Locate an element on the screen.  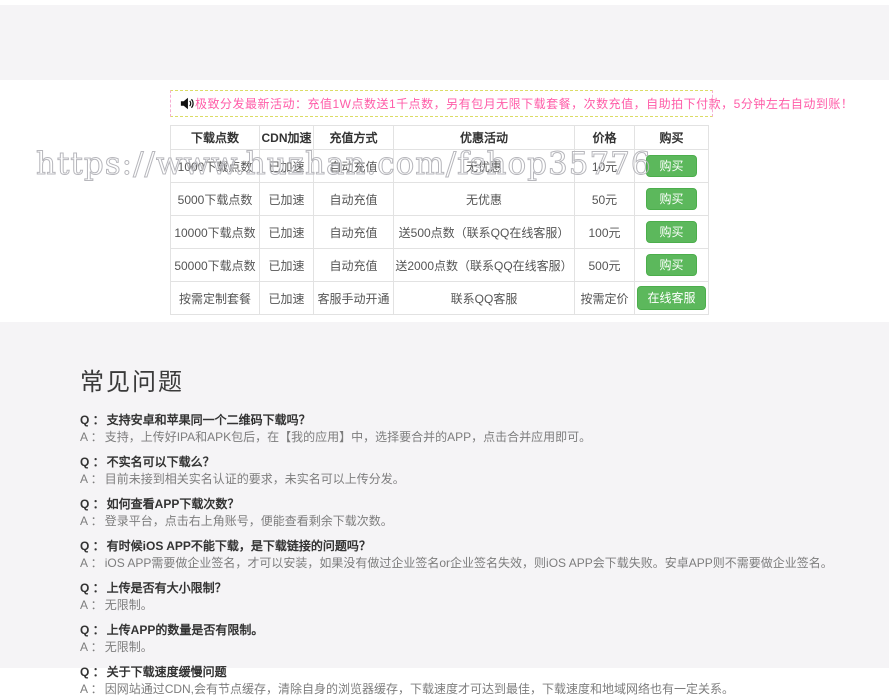
points-cell: 5000下载点数 is located at coordinates (215, 199).